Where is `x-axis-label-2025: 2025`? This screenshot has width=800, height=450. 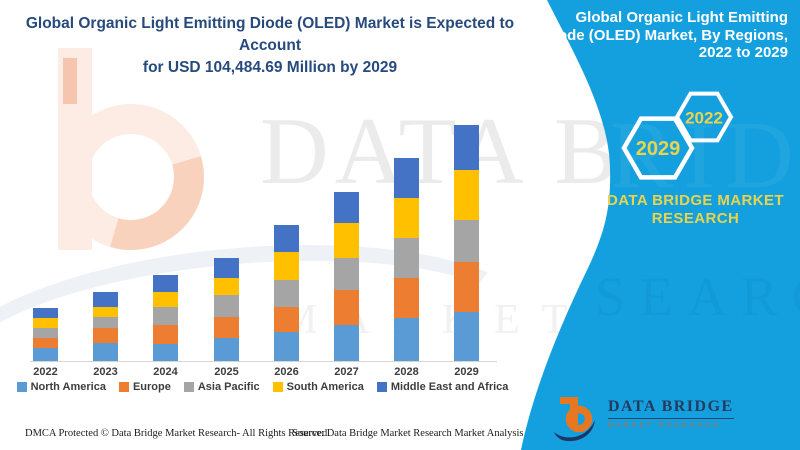 x-axis-label-2025: 2025 is located at coordinates (226, 372).